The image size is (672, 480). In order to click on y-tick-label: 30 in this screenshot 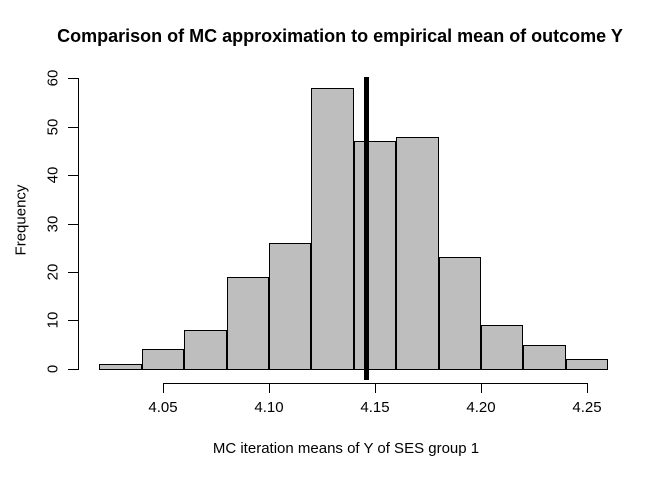, I will do `click(53, 223)`.